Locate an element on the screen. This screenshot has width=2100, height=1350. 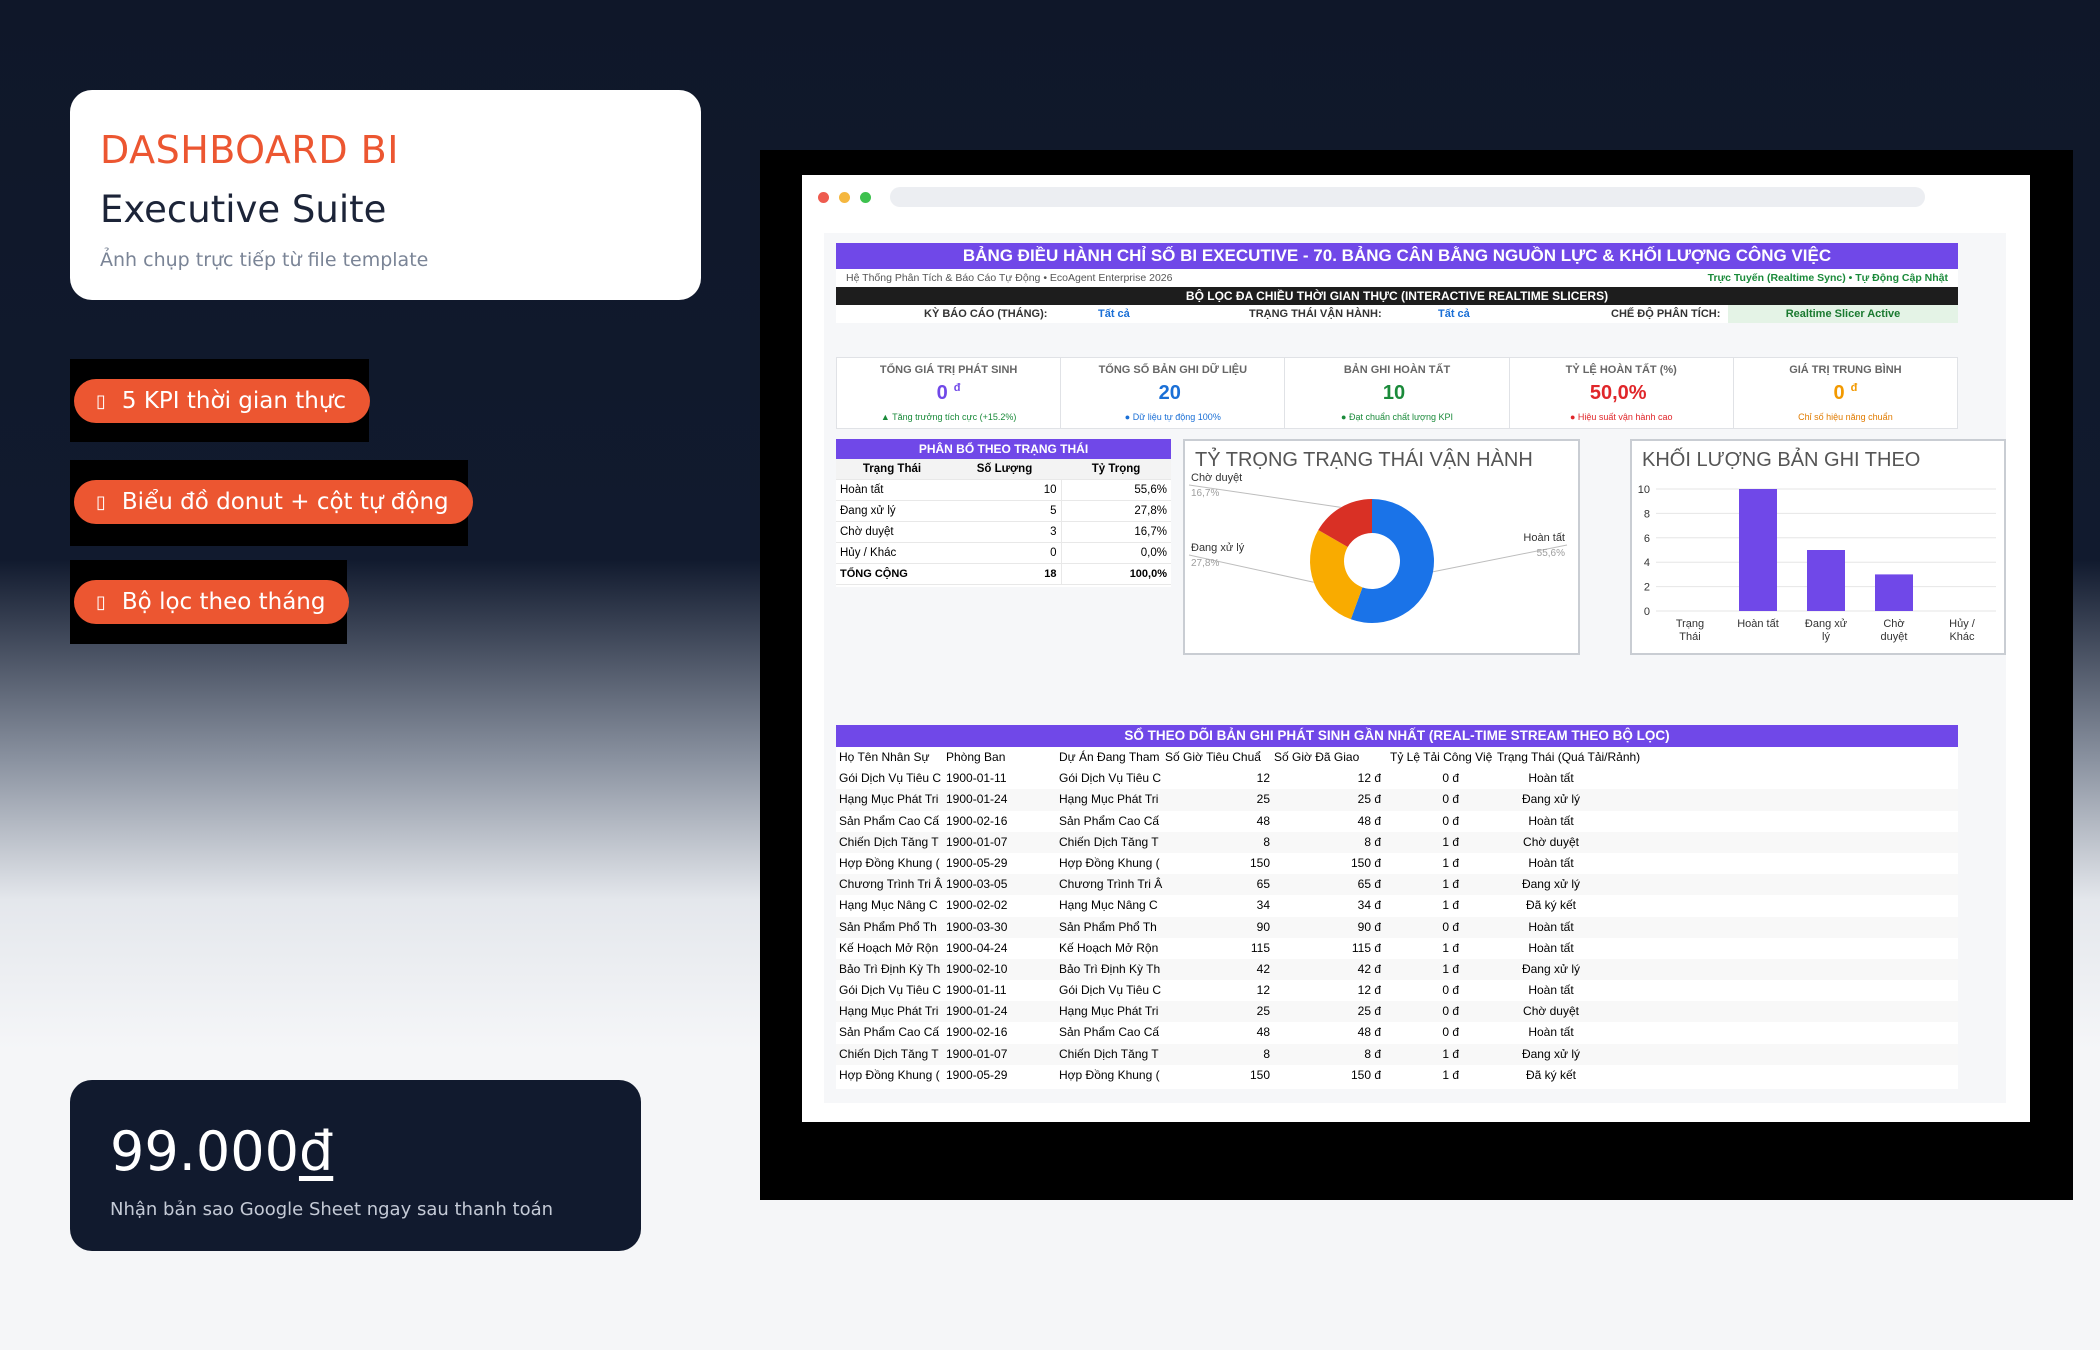
period-select: Tất cả is located at coordinates (1114, 314).